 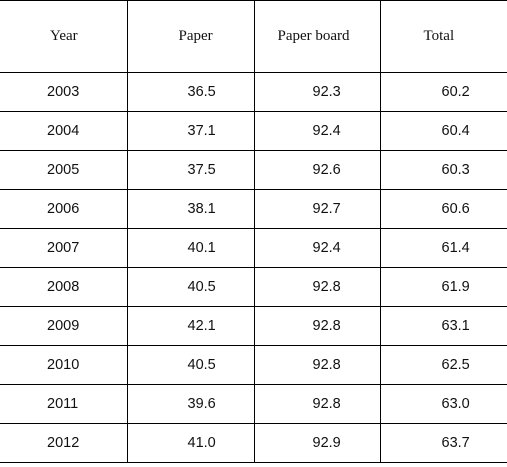 What do you see at coordinates (63, 170) in the screenshot?
I see `cell-year: 2005` at bounding box center [63, 170].